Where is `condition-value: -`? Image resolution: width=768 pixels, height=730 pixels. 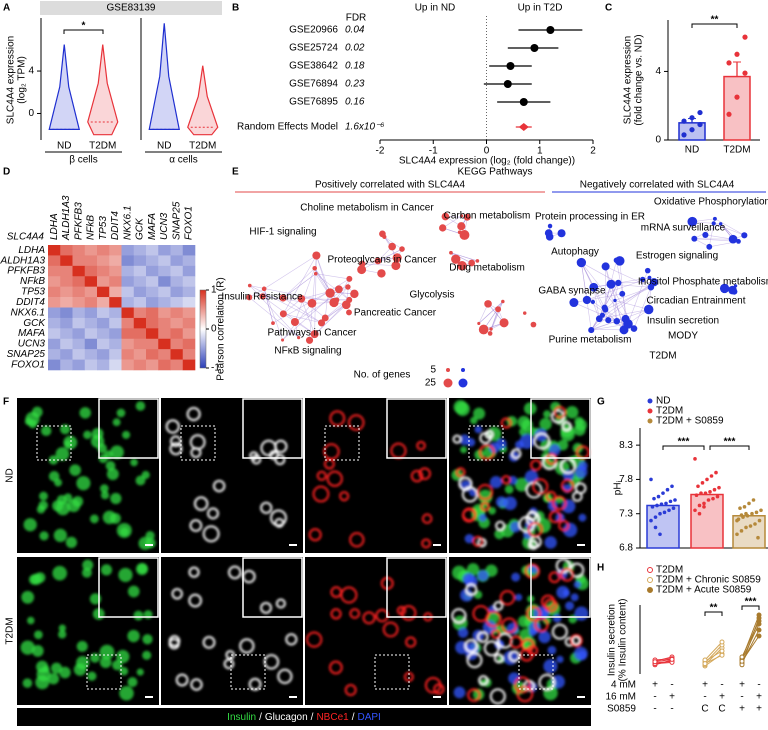 condition-value: - is located at coordinates (704, 697).